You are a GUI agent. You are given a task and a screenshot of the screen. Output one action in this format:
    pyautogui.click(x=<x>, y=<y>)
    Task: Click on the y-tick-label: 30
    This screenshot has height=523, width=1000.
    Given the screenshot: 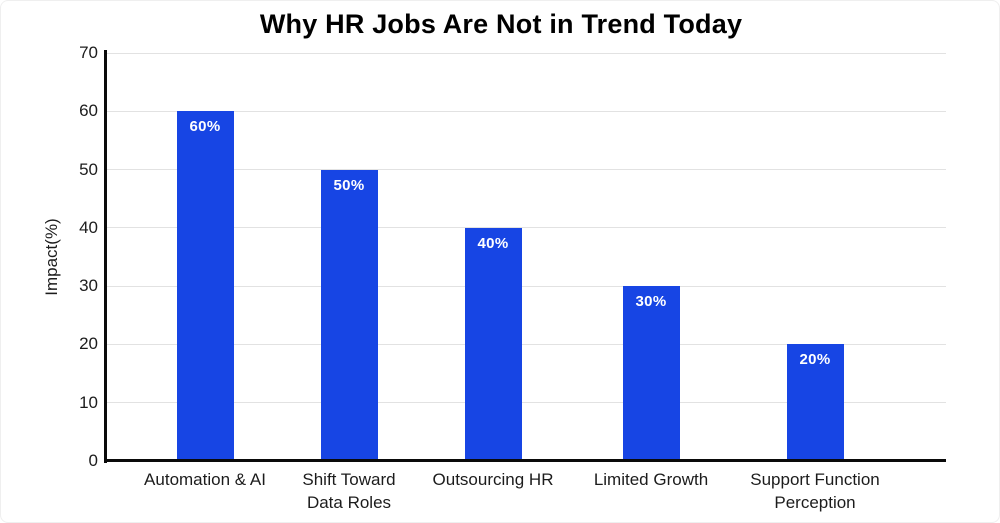 What is the action you would take?
    pyautogui.click(x=88, y=286)
    